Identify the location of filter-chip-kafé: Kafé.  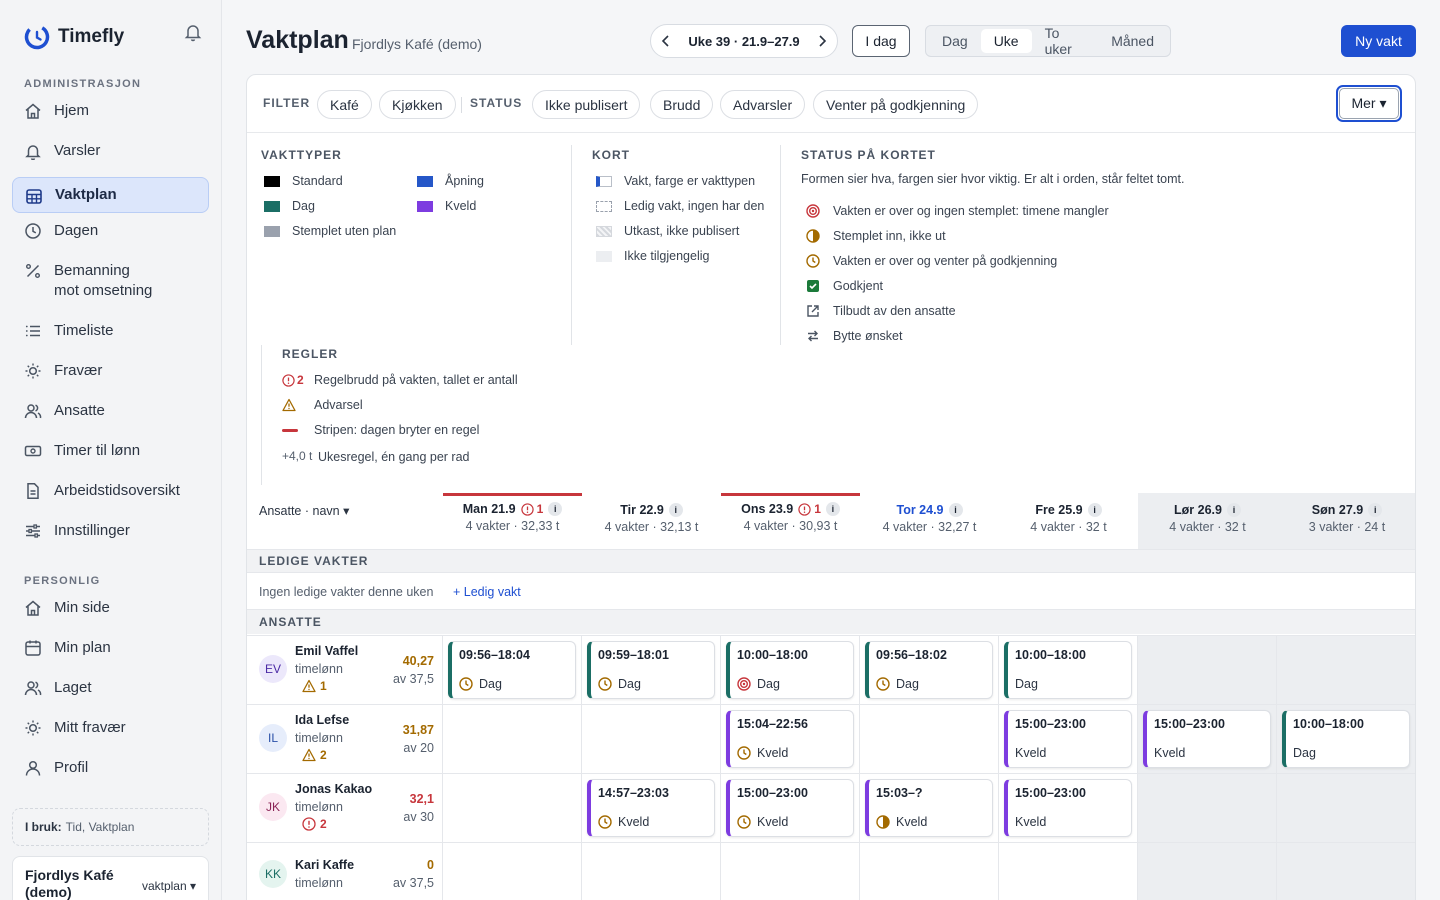
(344, 104).